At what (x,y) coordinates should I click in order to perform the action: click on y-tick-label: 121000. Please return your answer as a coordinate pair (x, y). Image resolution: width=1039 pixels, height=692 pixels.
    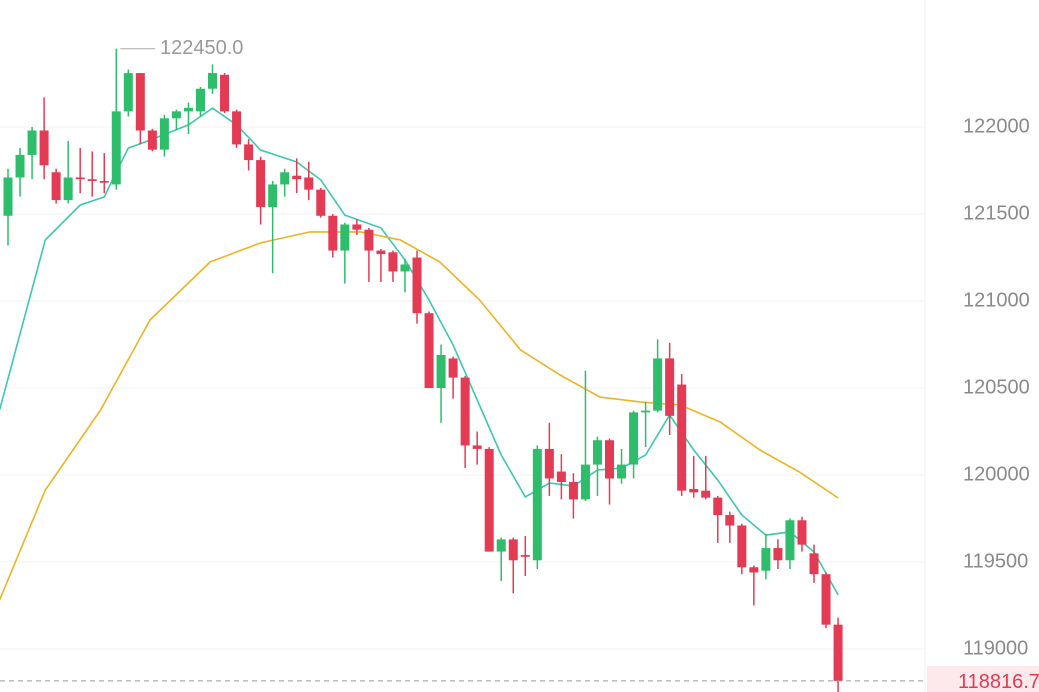
    Looking at the image, I should click on (996, 300).